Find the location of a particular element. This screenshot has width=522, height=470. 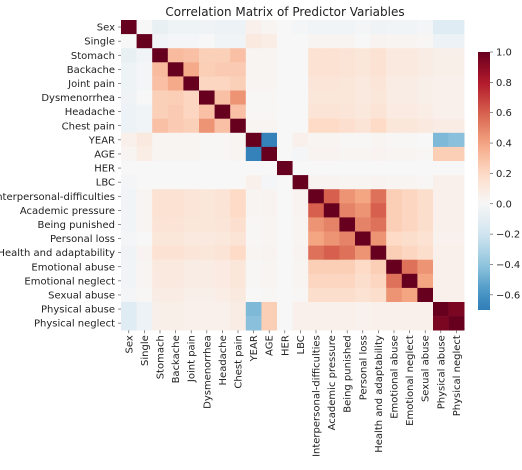

column-label: Physical abuse is located at coordinates (441, 372).